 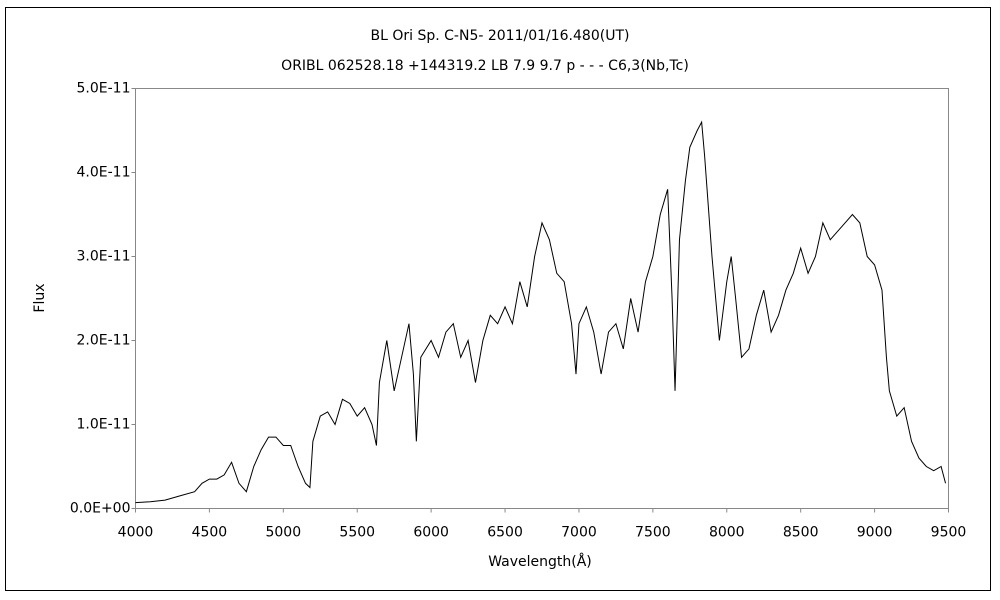 I want to click on x-tick-label: 8500, so click(x=801, y=533).